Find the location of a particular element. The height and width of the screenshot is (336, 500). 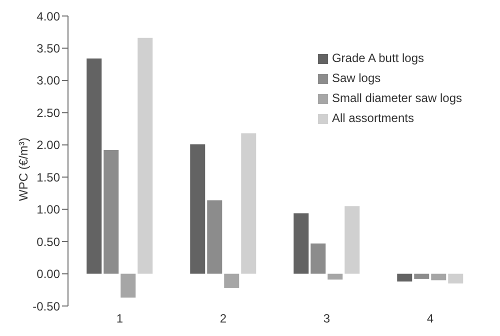

x-tick-label: 1 is located at coordinates (120, 319).